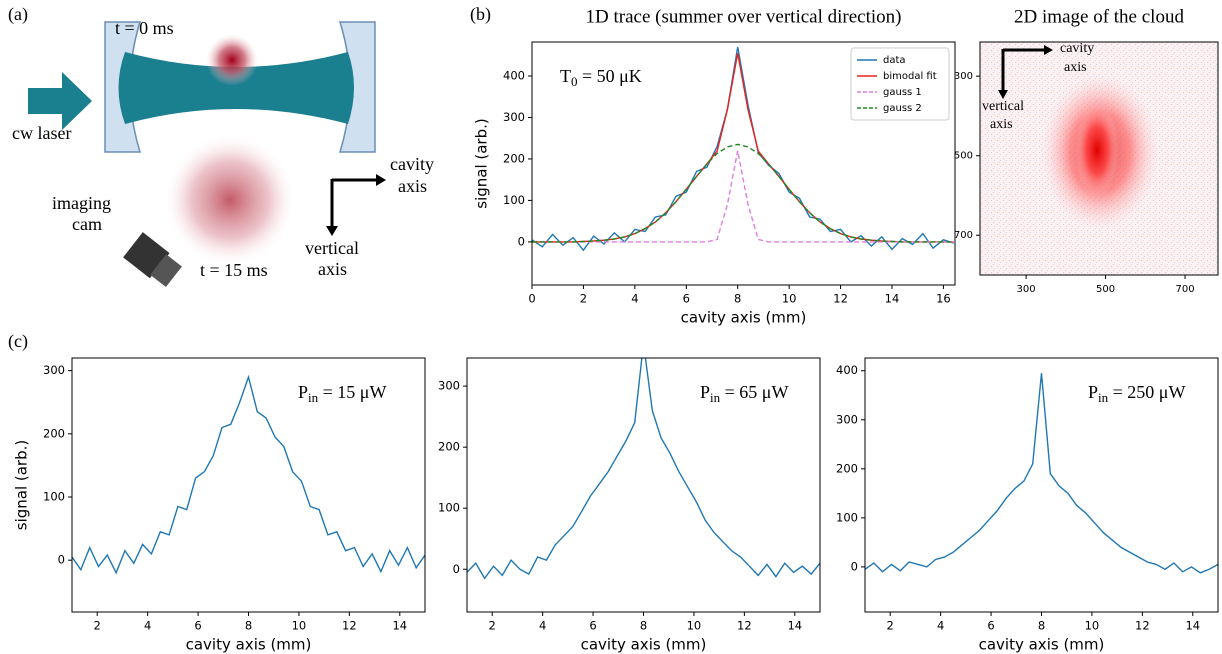  I want to click on camera, so click(152, 260).